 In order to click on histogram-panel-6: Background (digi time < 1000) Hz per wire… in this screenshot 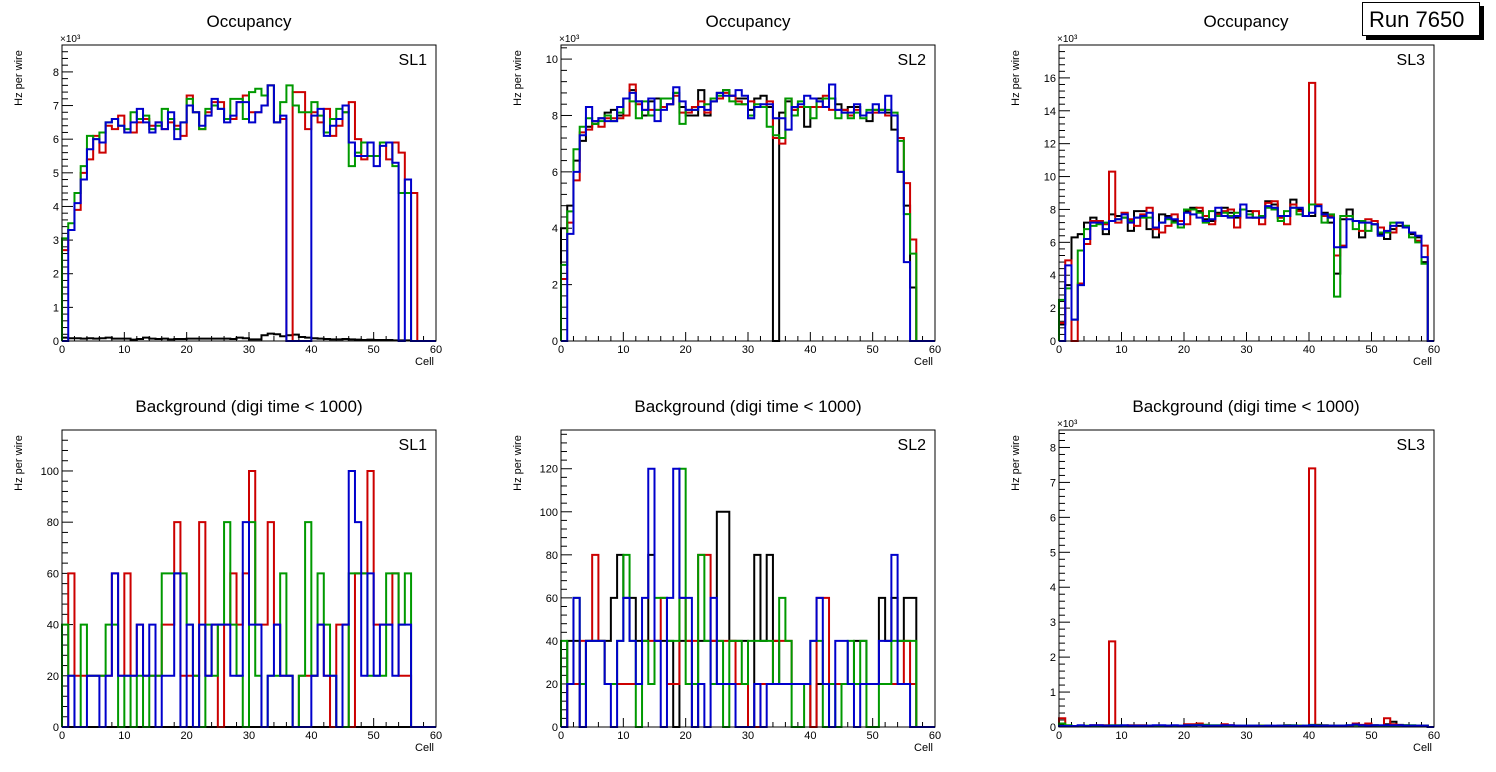, I will do `click(1225, 575)`.